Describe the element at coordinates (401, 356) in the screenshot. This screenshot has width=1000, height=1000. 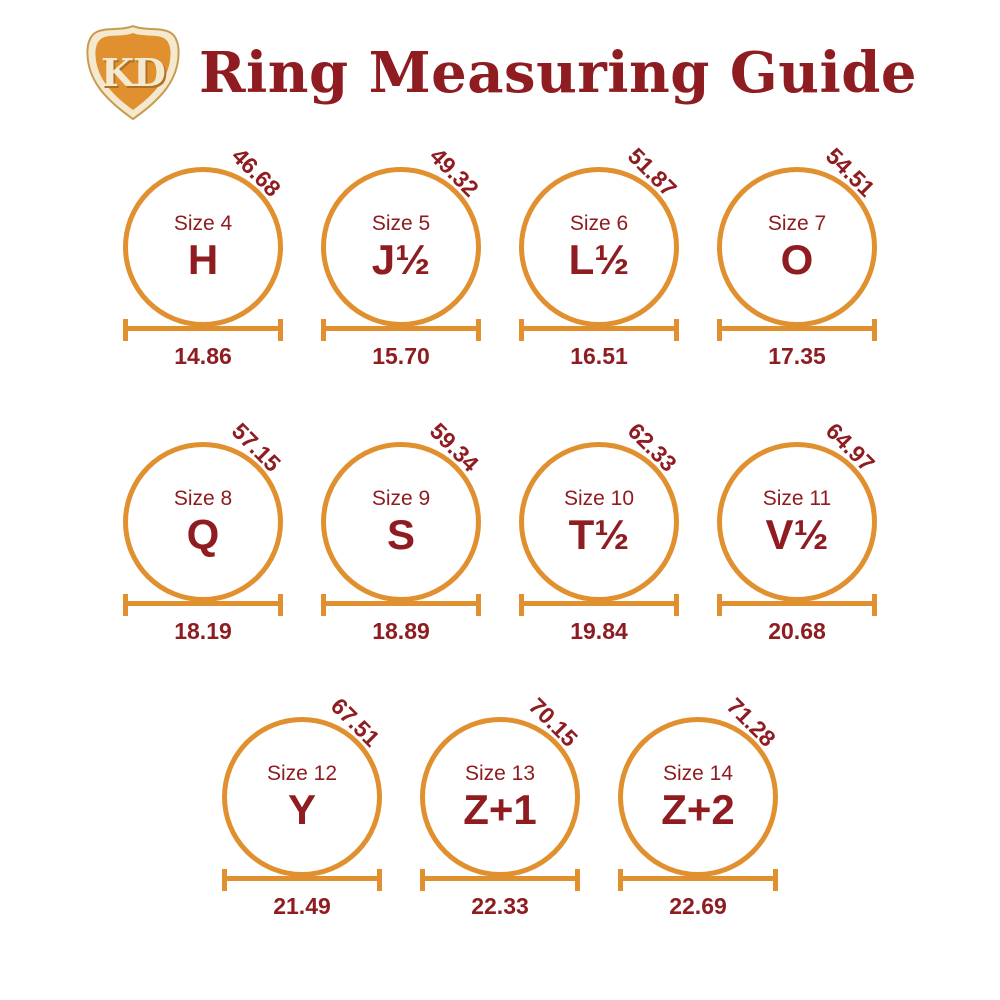
I see `diameter-value: 15.70` at that location.